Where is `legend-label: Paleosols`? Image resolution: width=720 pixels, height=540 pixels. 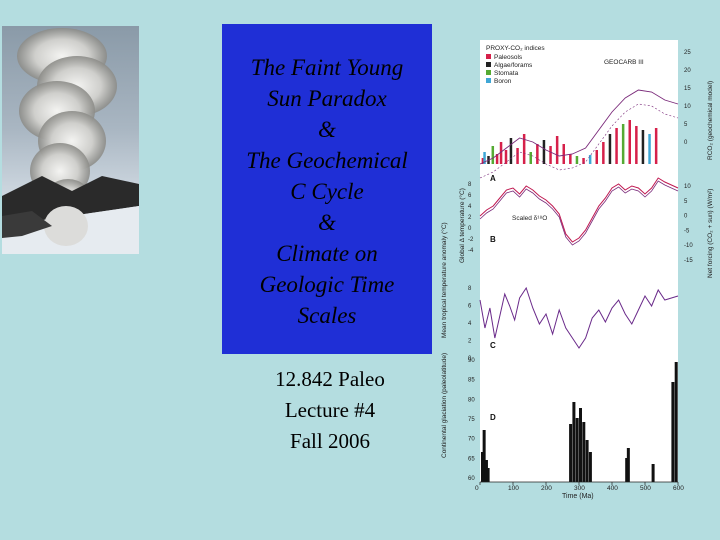
legend-label: Paleosols is located at coordinates (508, 57).